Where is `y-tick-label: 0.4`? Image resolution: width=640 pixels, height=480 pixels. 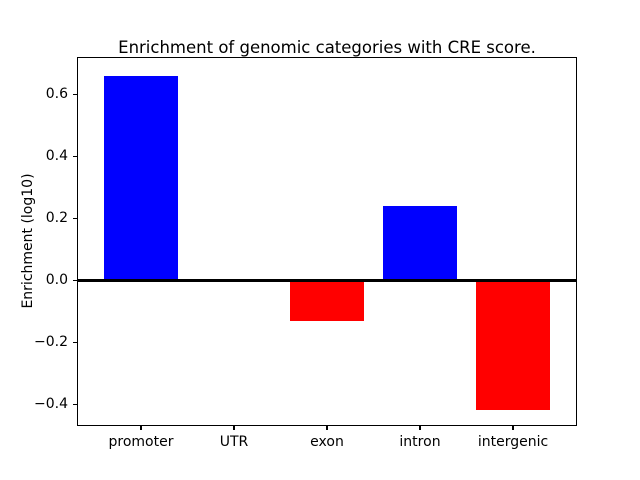 y-tick-label: 0.4 is located at coordinates (56, 156).